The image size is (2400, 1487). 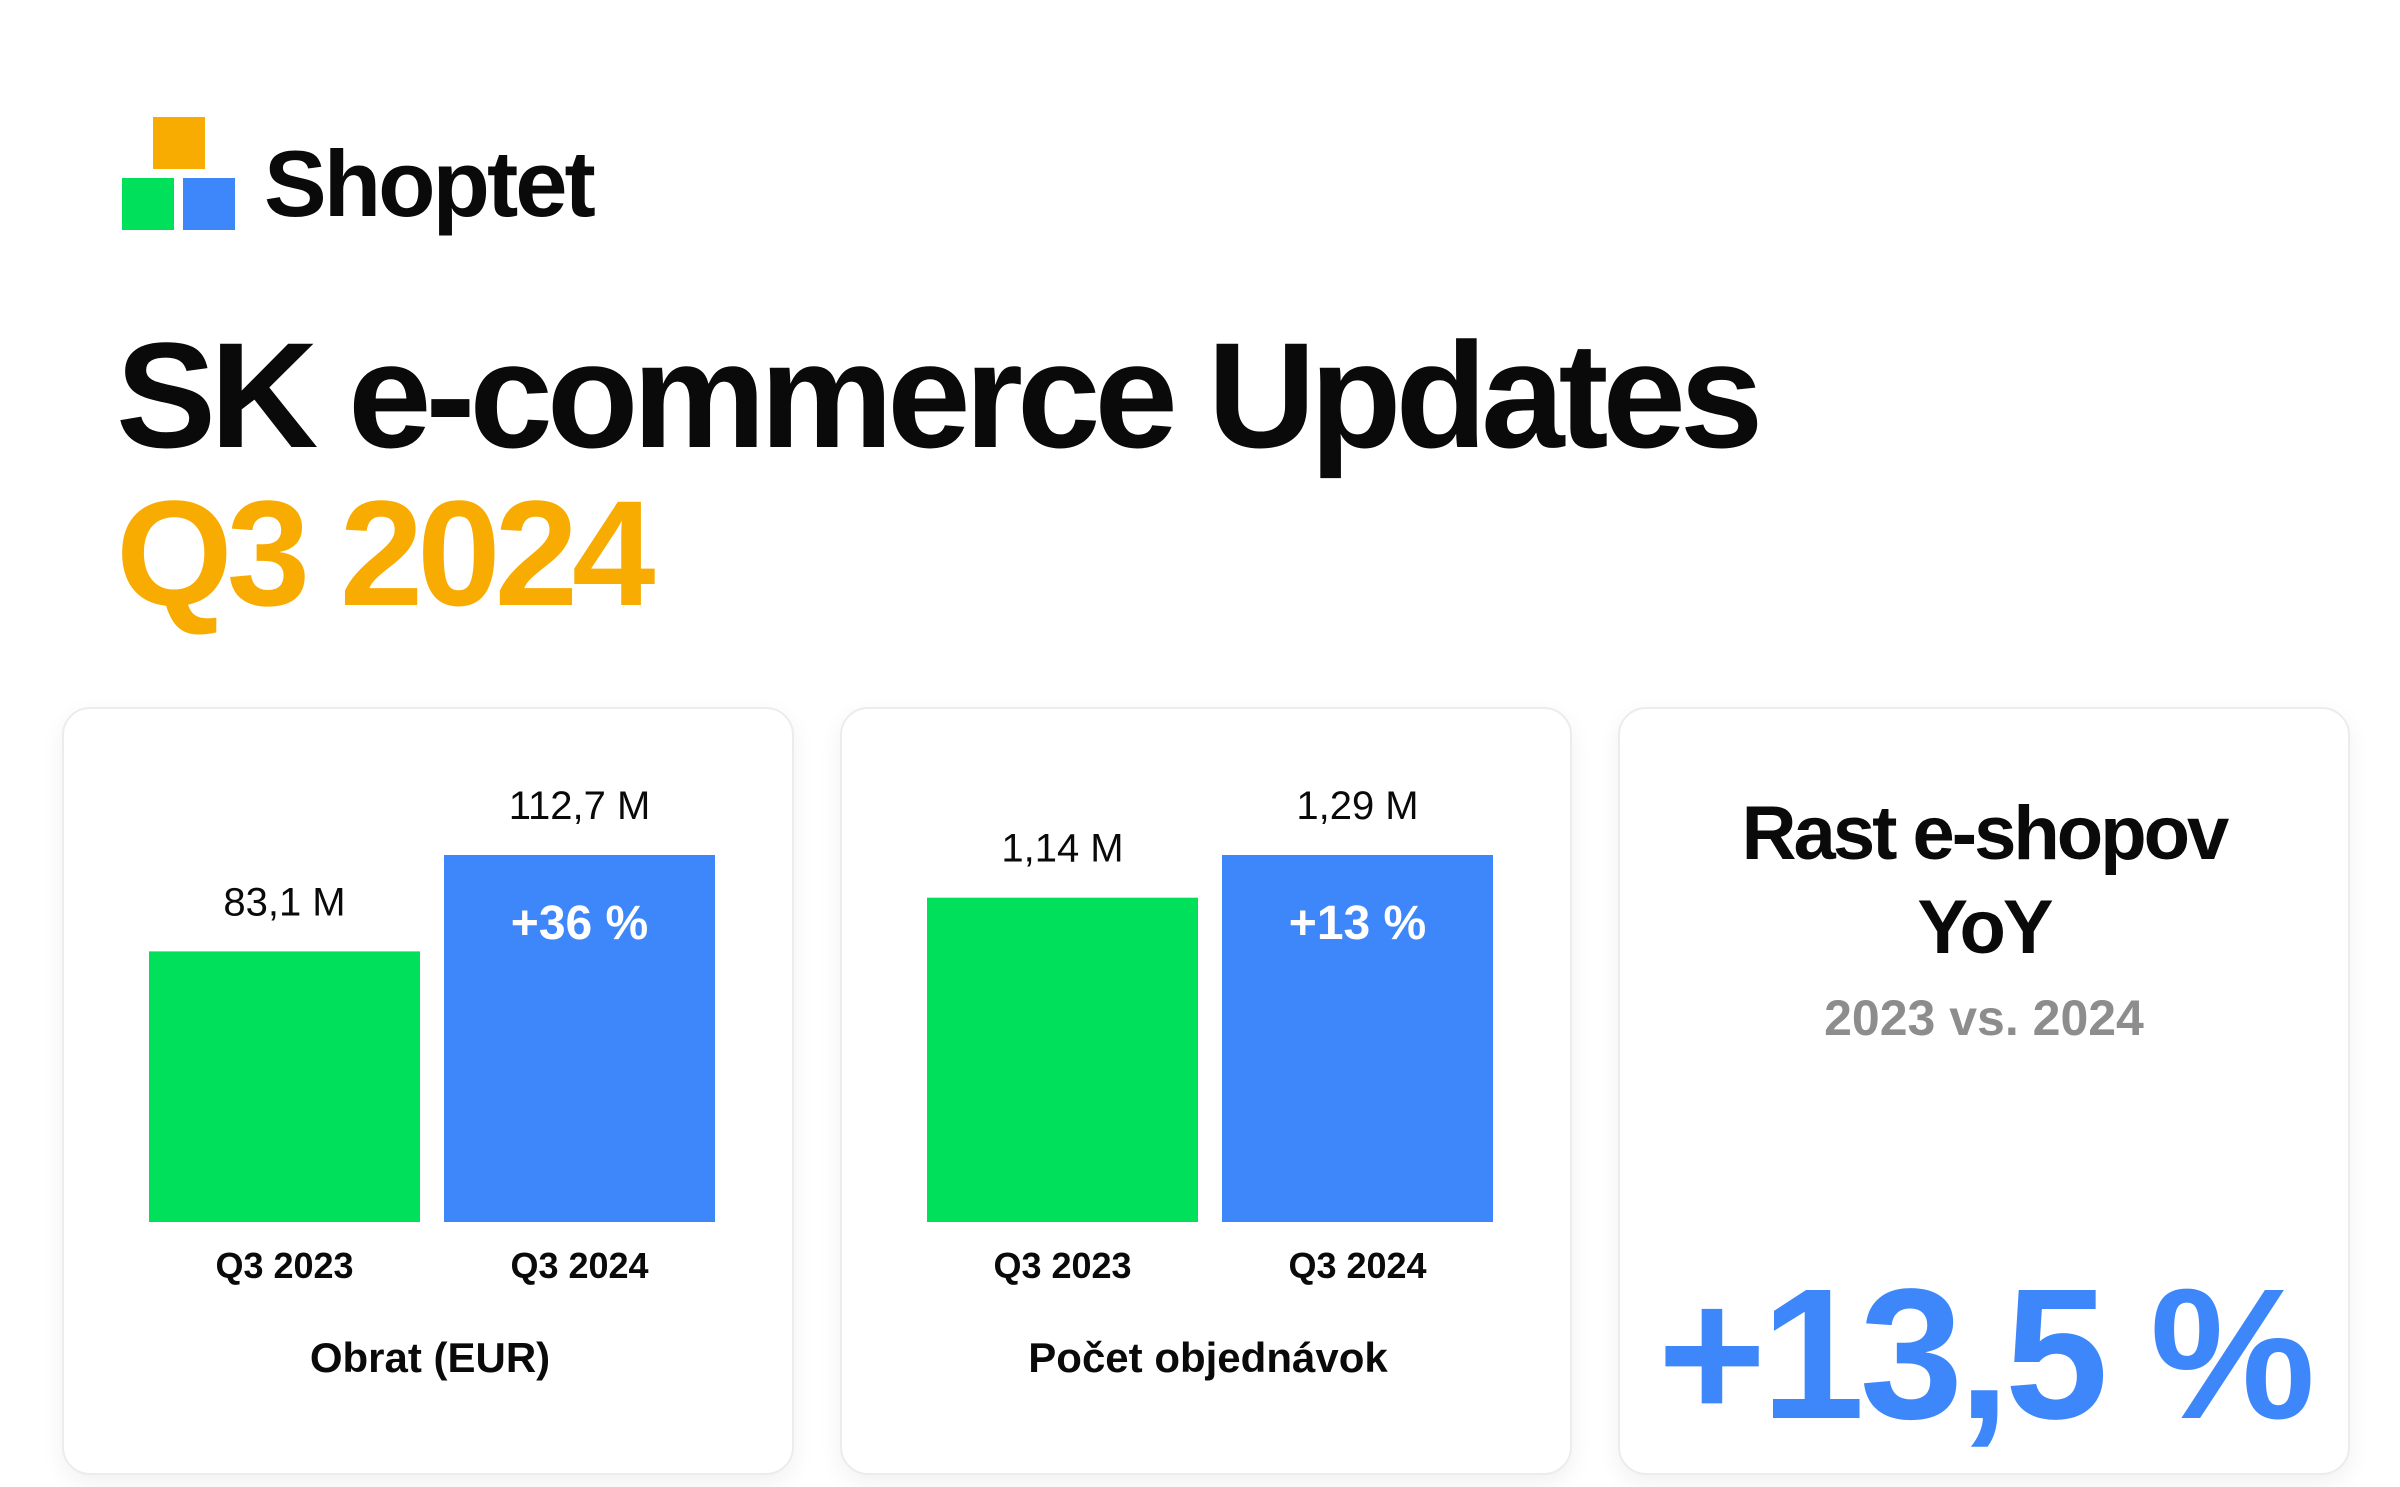 I want to click on x-axis-label: Počet objednávok, so click(x=1208, y=1357).